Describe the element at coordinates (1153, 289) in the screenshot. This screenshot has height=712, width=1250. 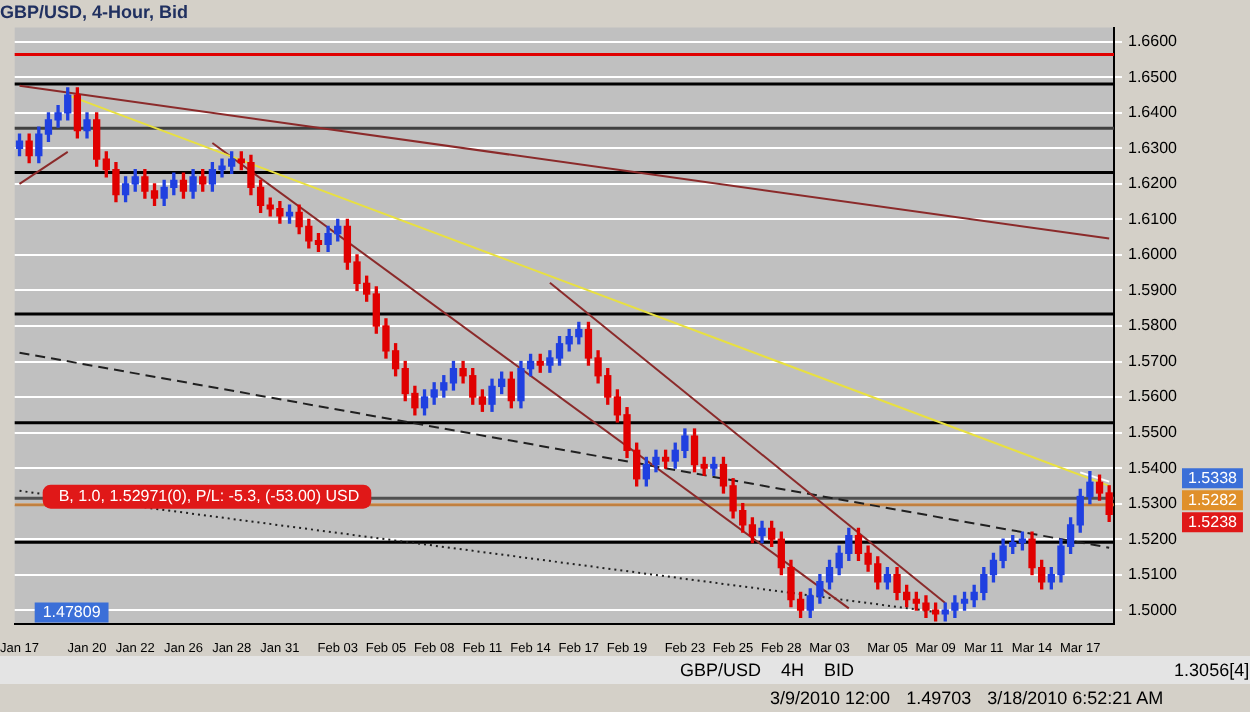
I see `y-tick-label: 1.5900` at that location.